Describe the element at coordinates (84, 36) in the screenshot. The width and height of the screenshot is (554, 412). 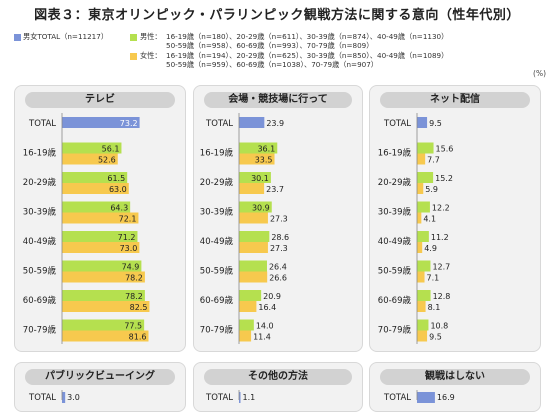
I see `legend-total-n: （n=11217）` at that location.